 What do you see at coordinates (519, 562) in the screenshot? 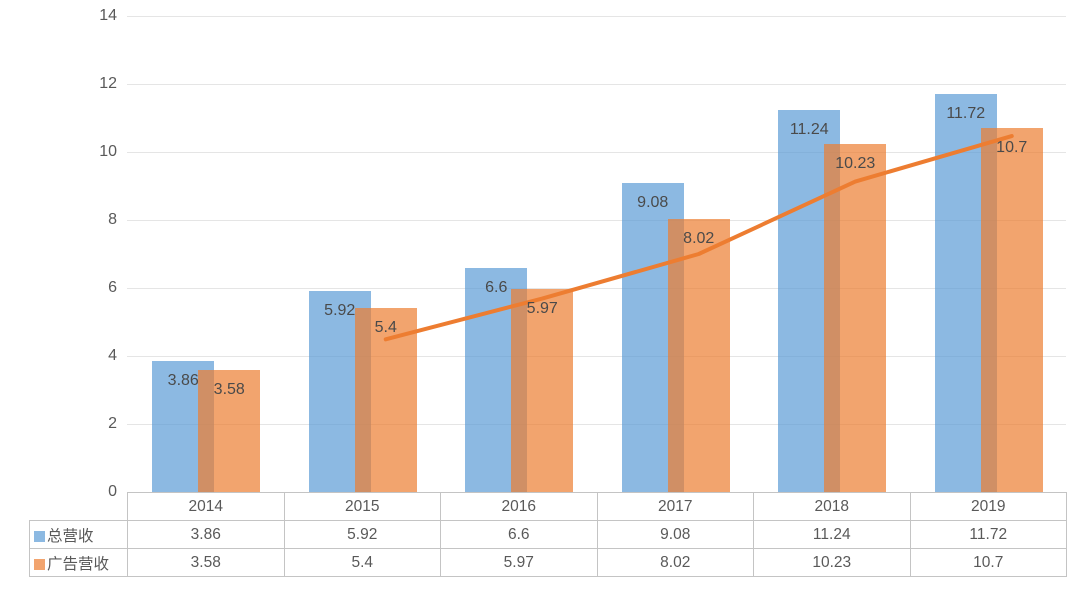
I see `value-cell-ad-revenue-2016: 5.97` at bounding box center [519, 562].